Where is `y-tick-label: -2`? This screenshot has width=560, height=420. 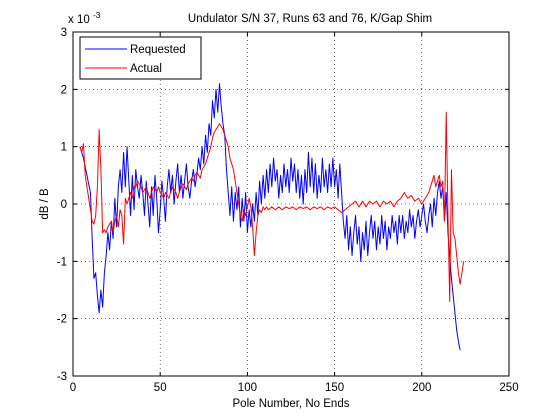
y-tick-label: -2 is located at coordinates (62, 320).